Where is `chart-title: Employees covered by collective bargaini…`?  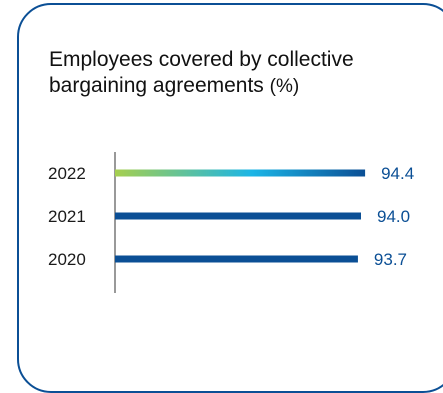
chart-title: Employees covered by collective bargaini… is located at coordinates (239, 73).